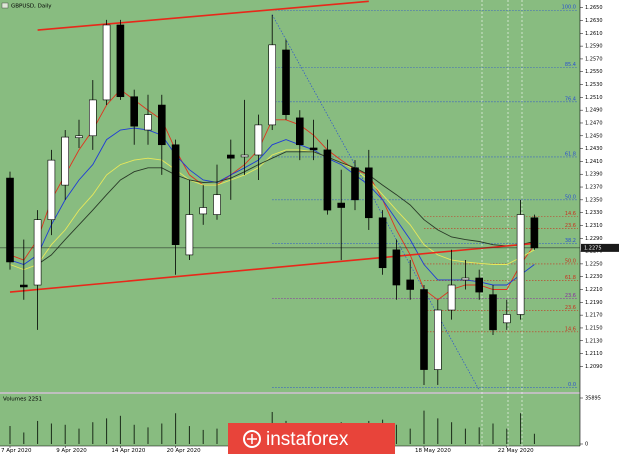  What do you see at coordinates (586, 445) in the screenshot?
I see `volume-tick-label: 0` at bounding box center [586, 445].